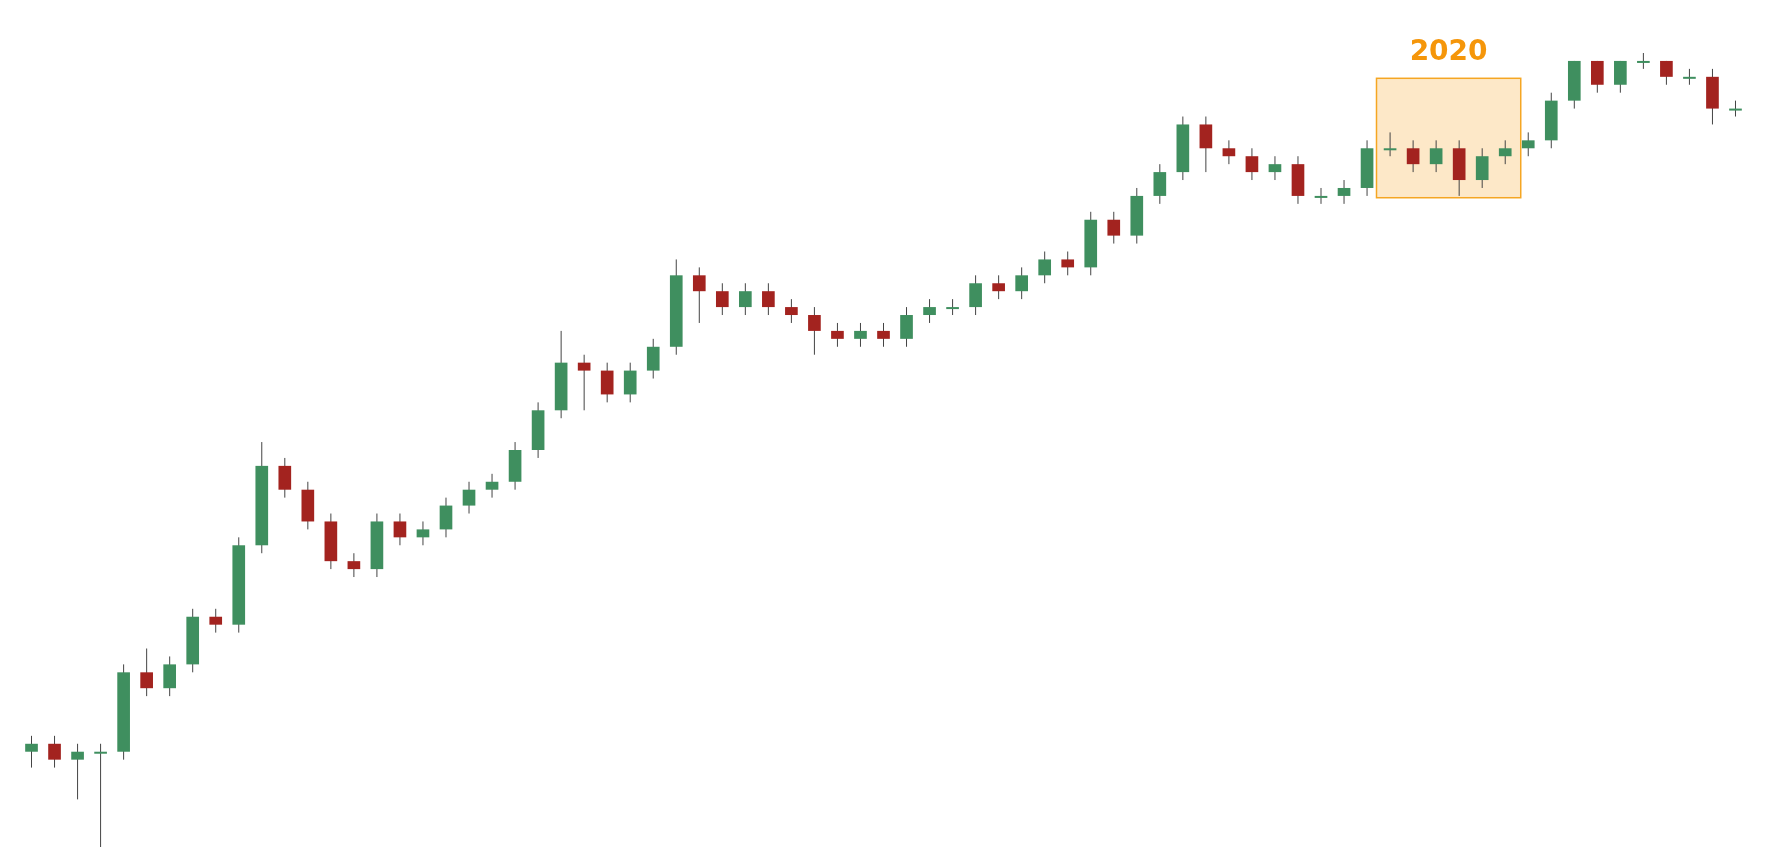 This screenshot has width=1775, height=863. I want to click on annotation: 2020, so click(1448, 51).